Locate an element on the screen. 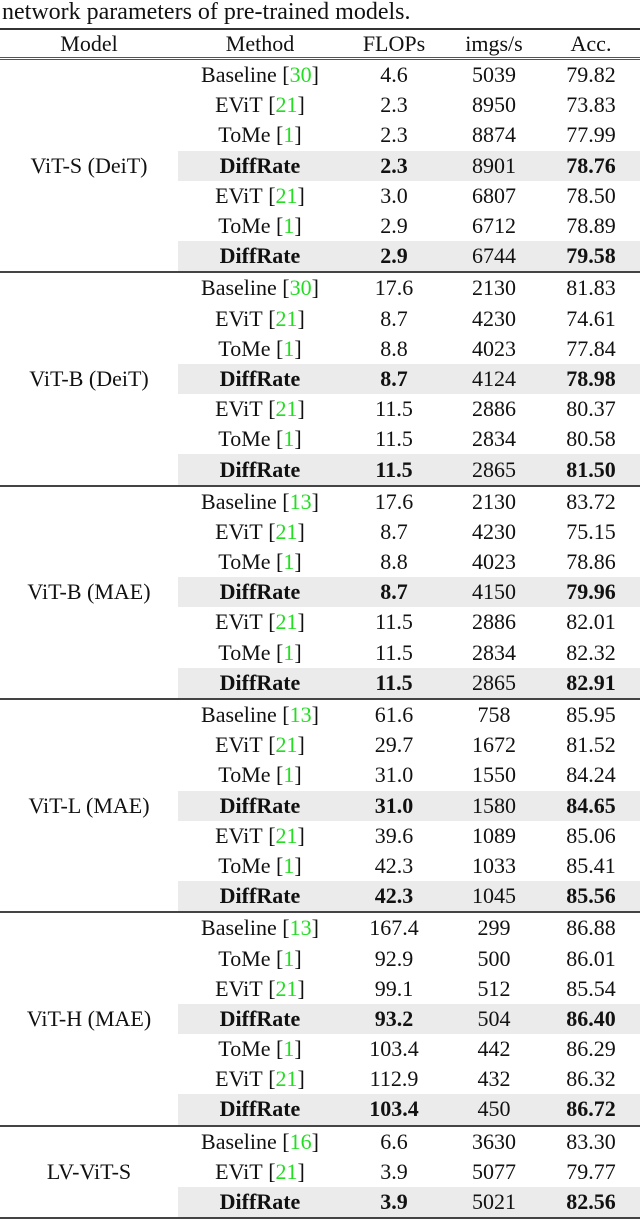  flops-cell: 112.9 is located at coordinates (394, 1079).